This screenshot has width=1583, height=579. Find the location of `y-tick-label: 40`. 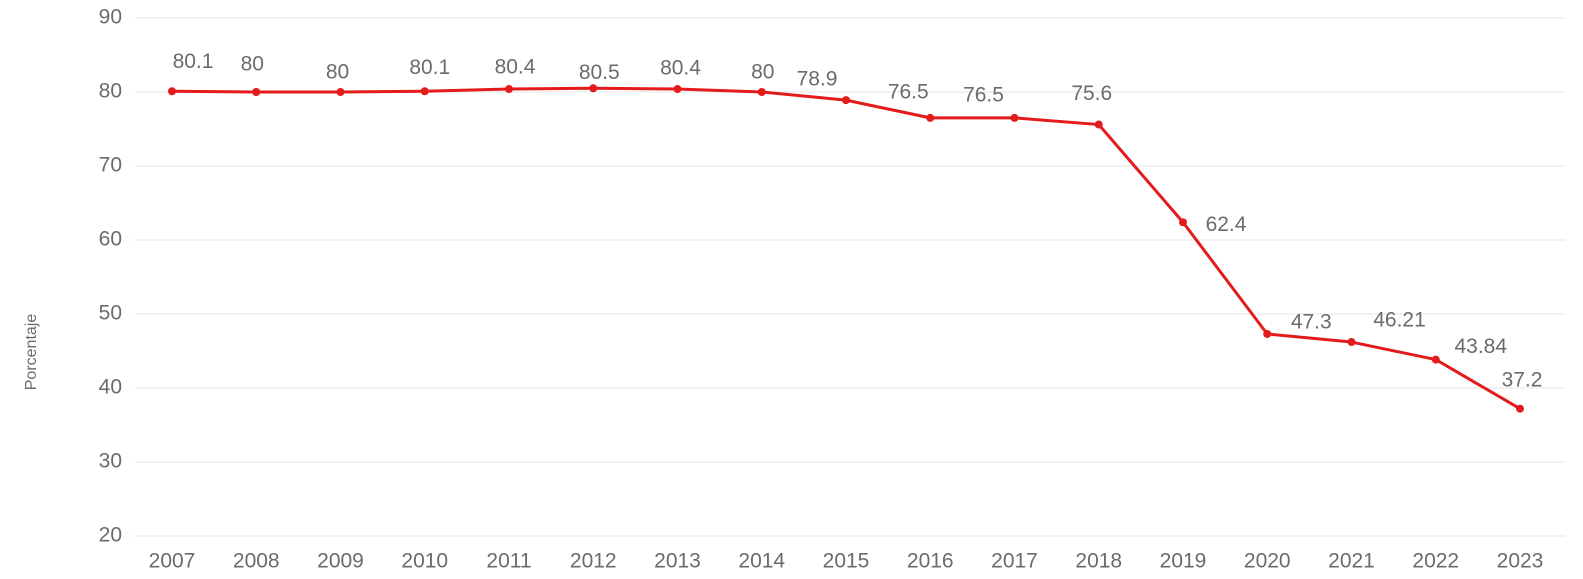

y-tick-label: 40 is located at coordinates (110, 387).